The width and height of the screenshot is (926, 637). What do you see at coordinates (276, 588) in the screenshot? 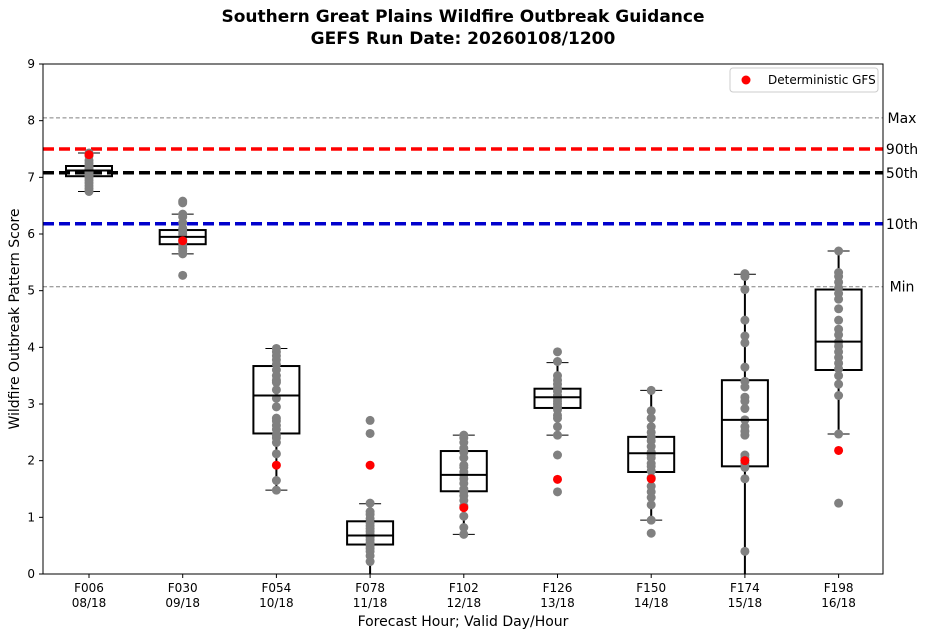
I see `x-tick-label-hour: F054` at bounding box center [276, 588].